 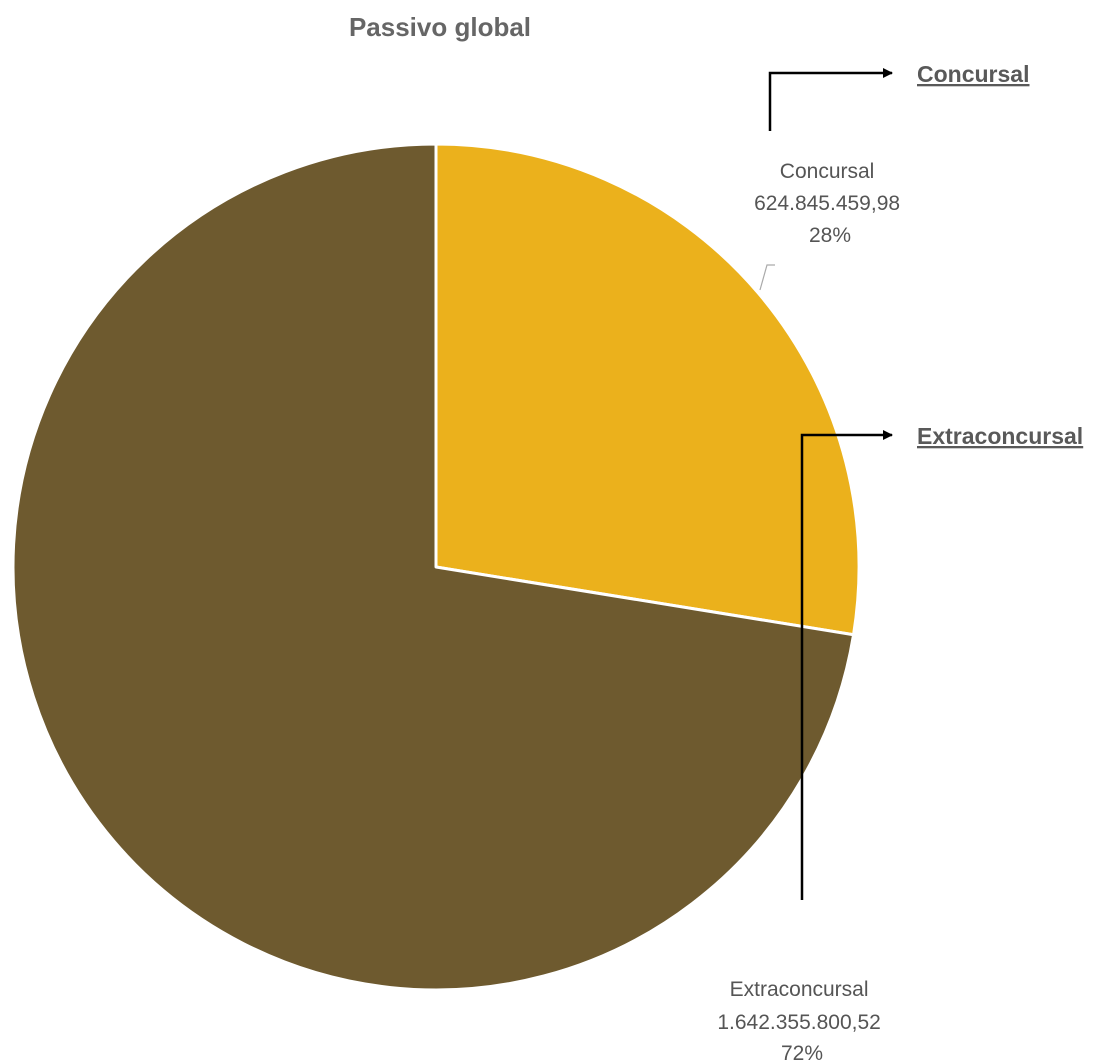 What do you see at coordinates (973, 74) in the screenshot?
I see `annotation-label-concursal: Concursal` at bounding box center [973, 74].